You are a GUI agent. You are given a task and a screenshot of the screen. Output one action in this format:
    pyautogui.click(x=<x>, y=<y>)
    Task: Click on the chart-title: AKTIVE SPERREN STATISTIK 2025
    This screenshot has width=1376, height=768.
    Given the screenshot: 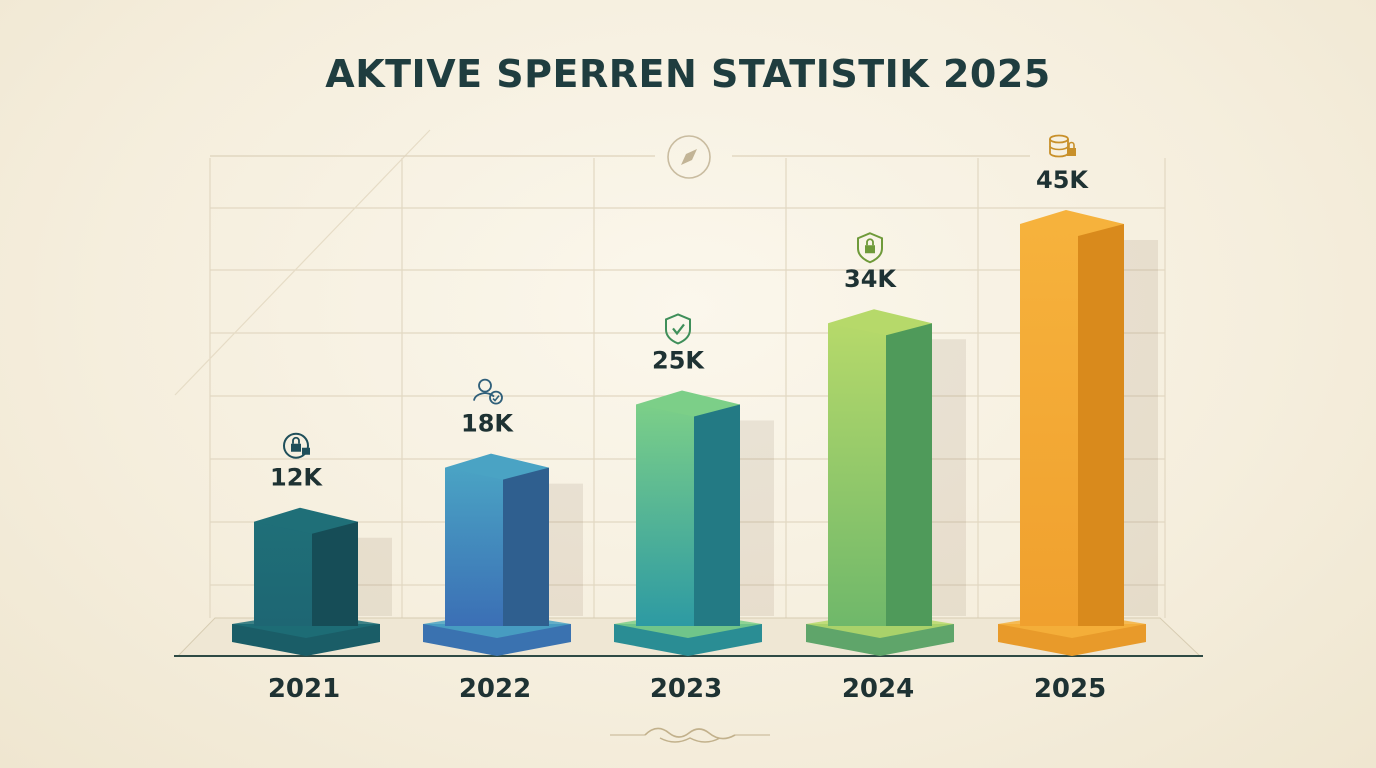 What is the action you would take?
    pyautogui.click(x=688, y=74)
    